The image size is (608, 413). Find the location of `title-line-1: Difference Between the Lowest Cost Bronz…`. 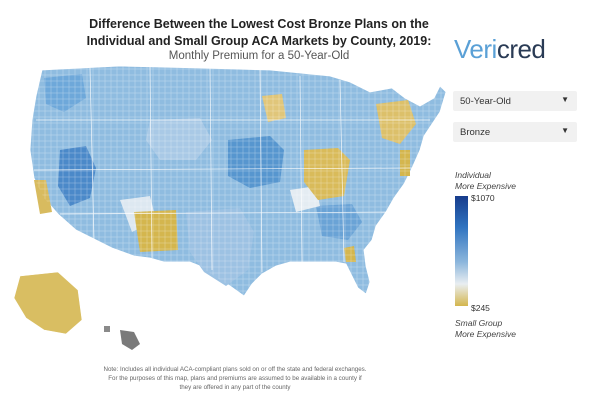

title-line-1: Difference Between the Lowest Cost Bronz… is located at coordinates (259, 24).